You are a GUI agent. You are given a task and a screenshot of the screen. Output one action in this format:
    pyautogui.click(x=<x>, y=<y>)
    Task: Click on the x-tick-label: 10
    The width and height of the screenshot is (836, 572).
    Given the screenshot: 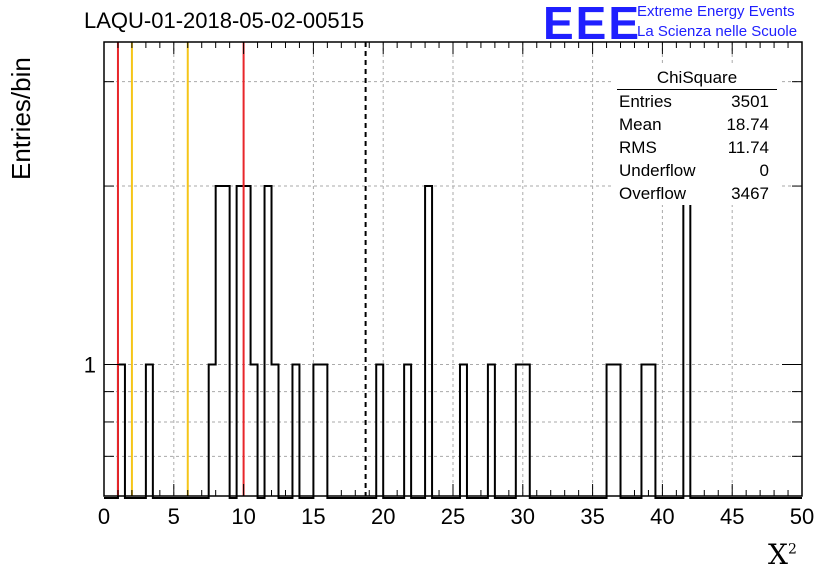 What is the action you would take?
    pyautogui.click(x=243, y=516)
    